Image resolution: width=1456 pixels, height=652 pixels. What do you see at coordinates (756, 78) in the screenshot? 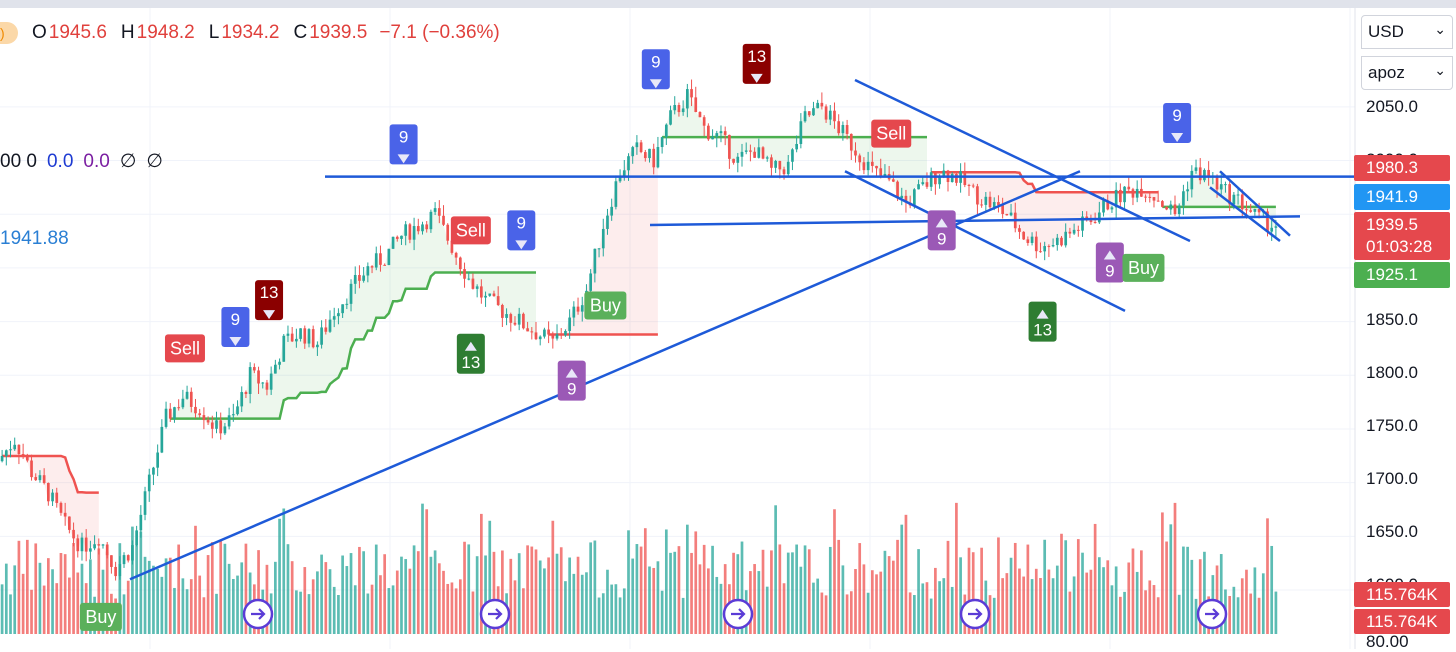
I see `arrow-down-icon` at bounding box center [756, 78].